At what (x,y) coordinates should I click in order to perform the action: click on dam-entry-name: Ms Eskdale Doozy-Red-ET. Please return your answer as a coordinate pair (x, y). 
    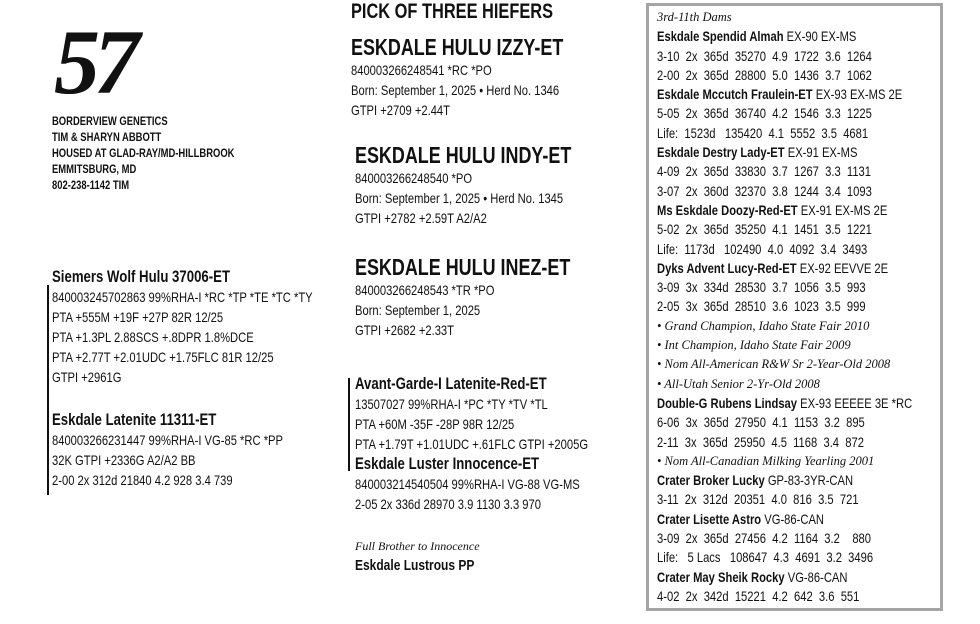
    Looking at the image, I should click on (727, 209).